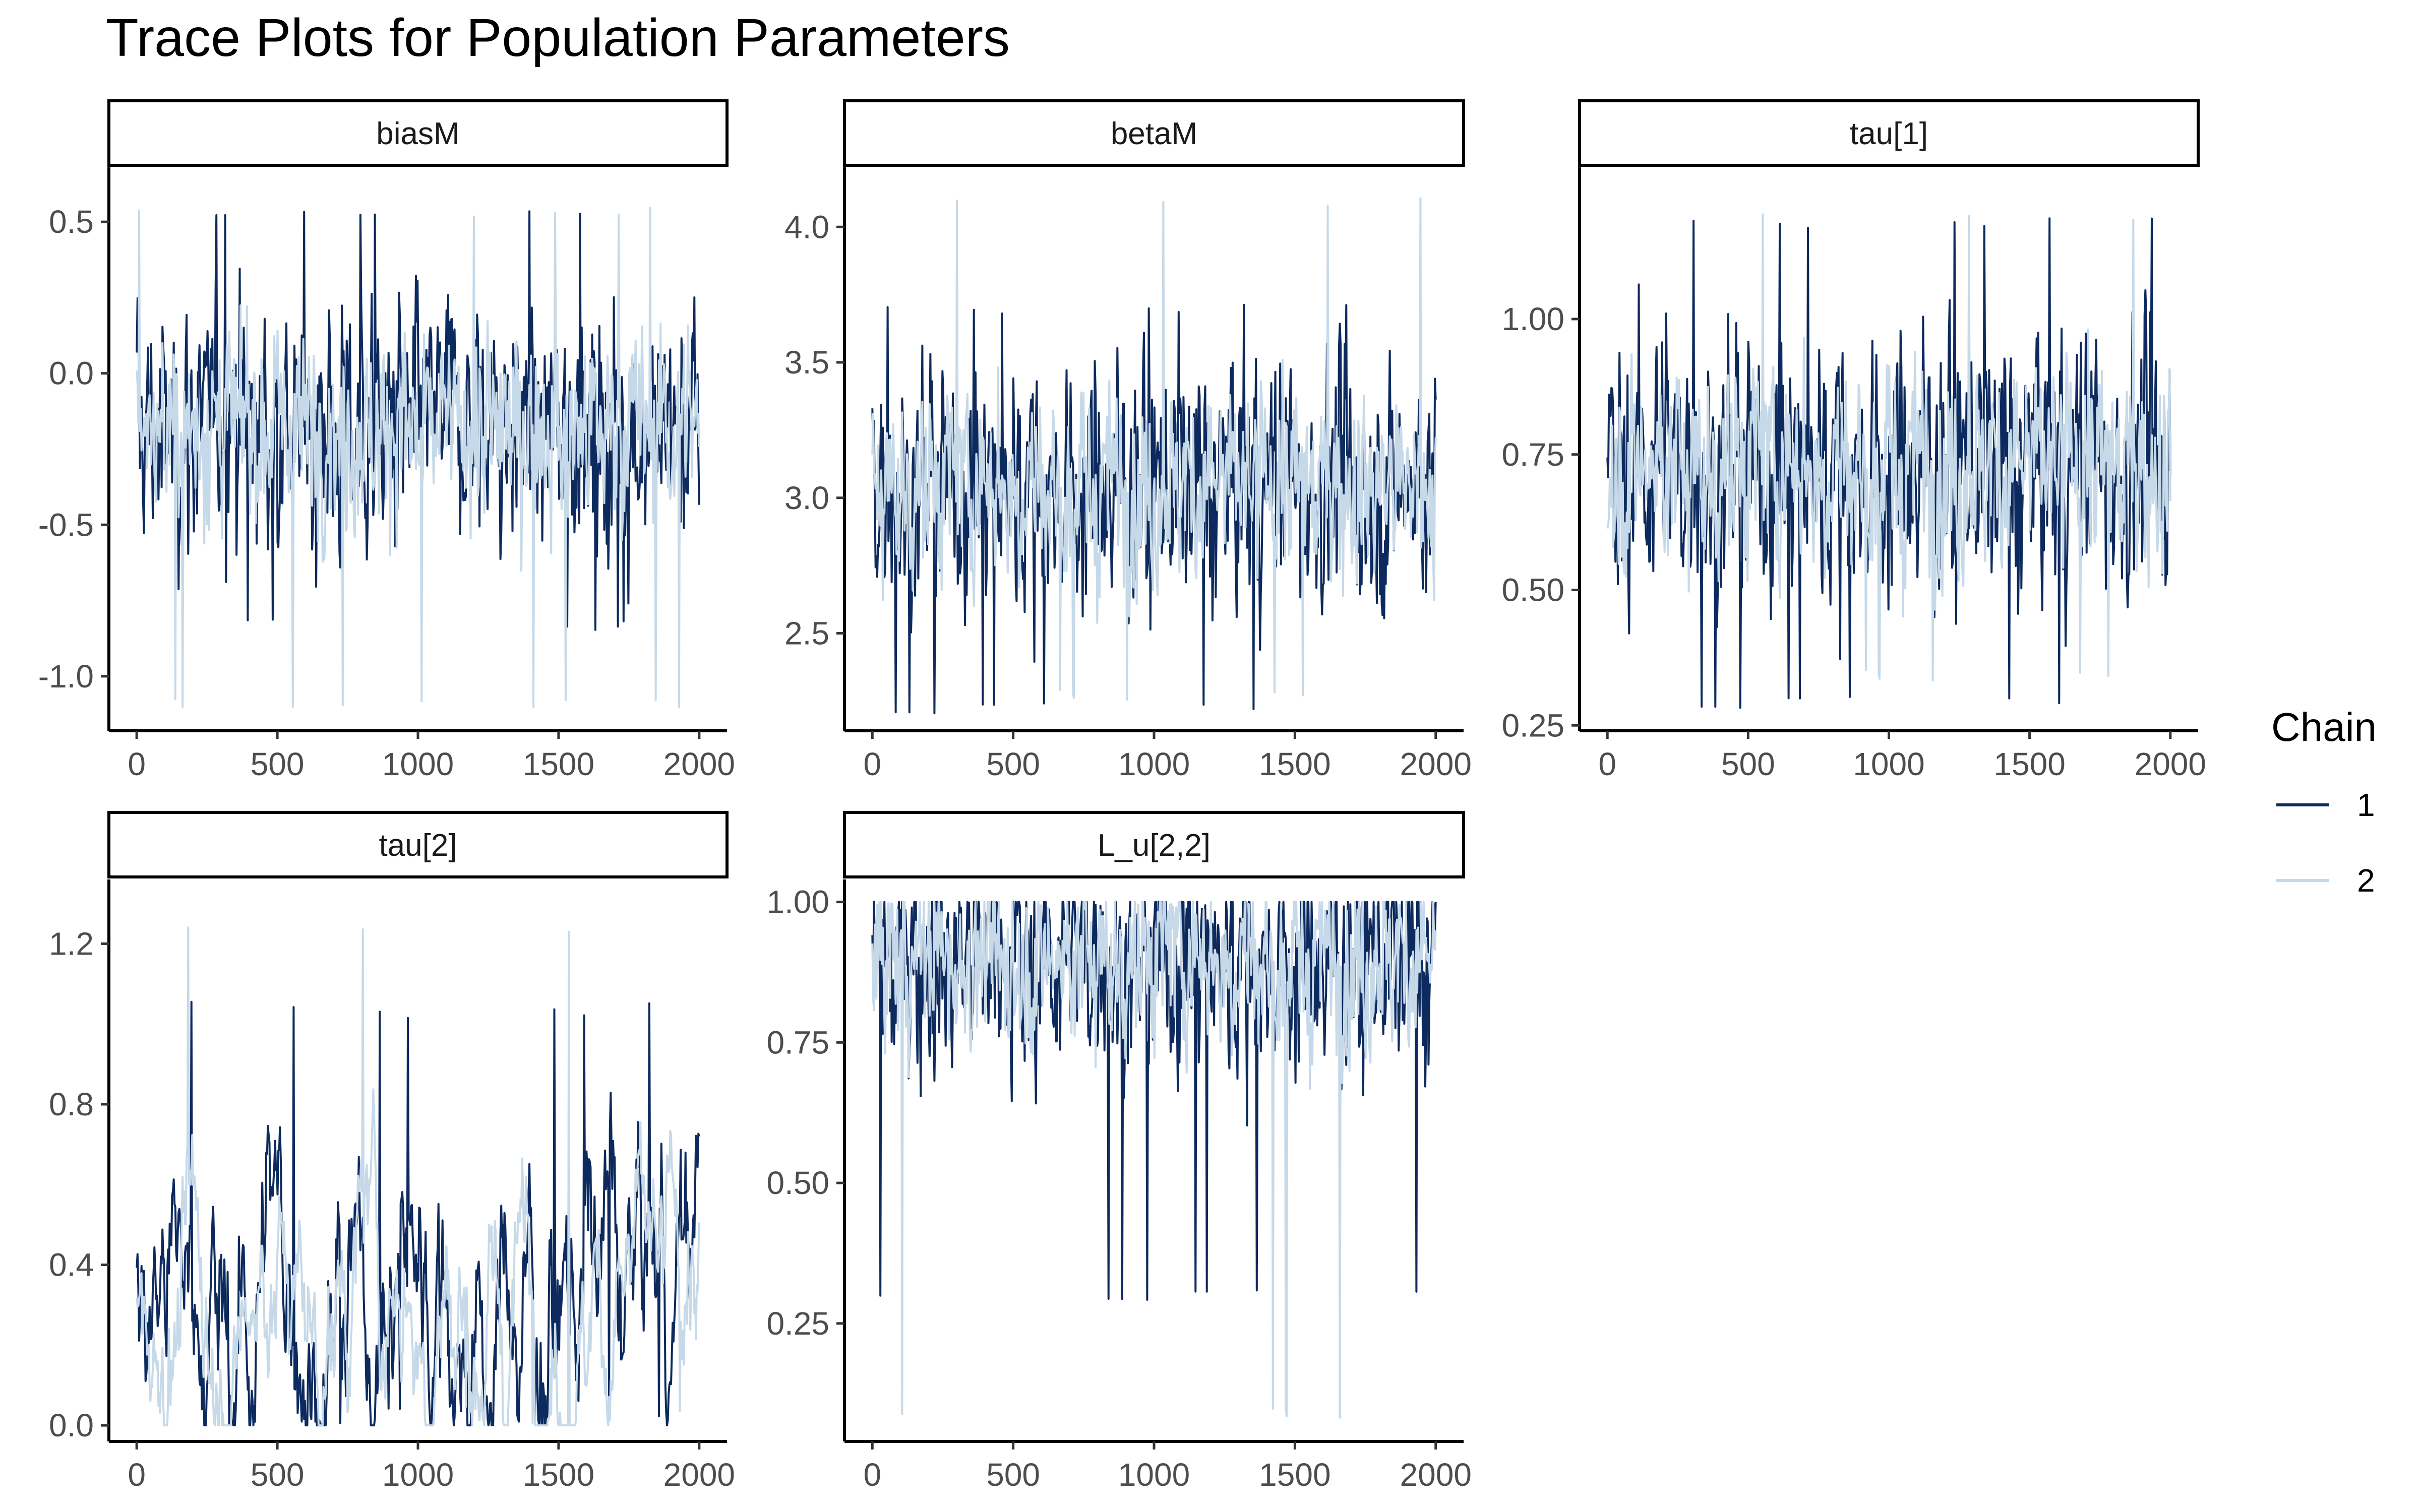 The image size is (2420, 1512). I want to click on facet-panel-1: betaM 2.5 3.0 3.5 4.0 0 500 1000 1500 2000, so click(1128, 440).